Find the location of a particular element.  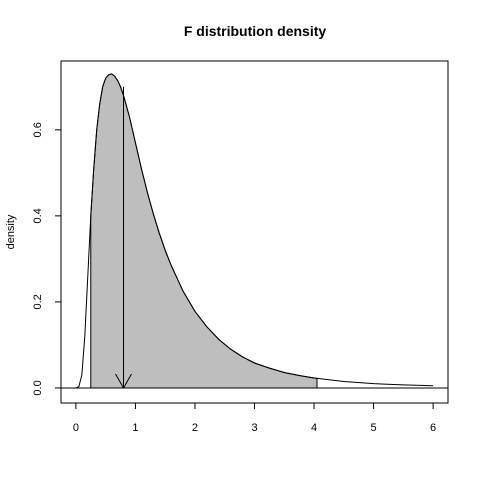

x-tick-label: 4 is located at coordinates (314, 428).